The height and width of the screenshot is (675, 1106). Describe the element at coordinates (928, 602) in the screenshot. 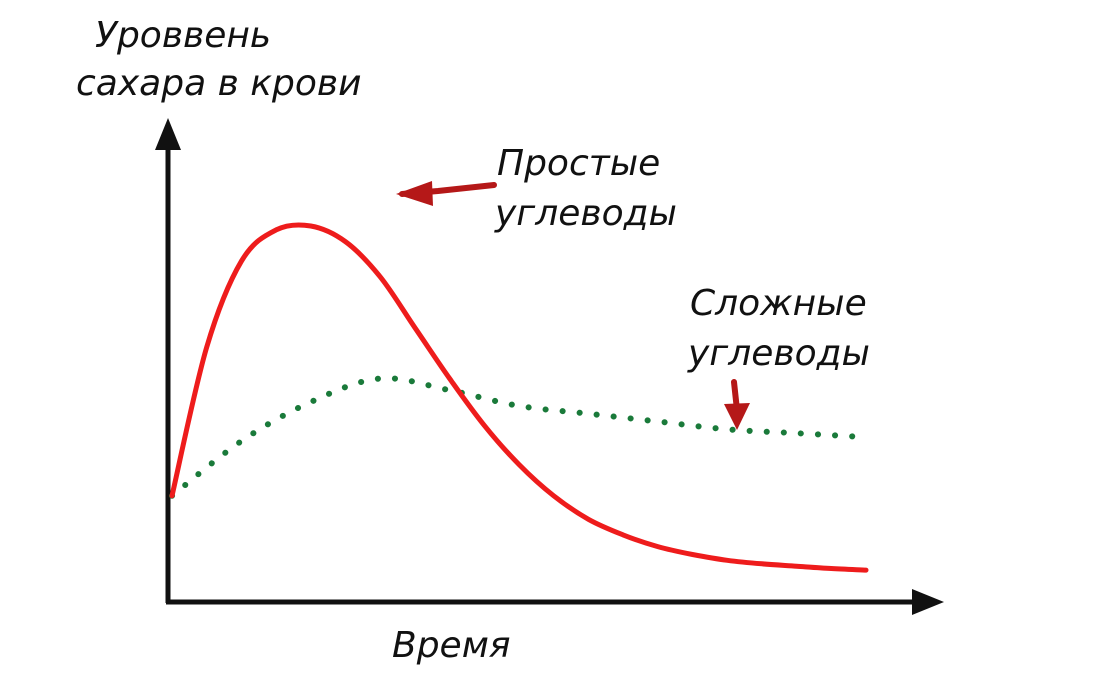

I see `x-axis-arrowhead` at that location.